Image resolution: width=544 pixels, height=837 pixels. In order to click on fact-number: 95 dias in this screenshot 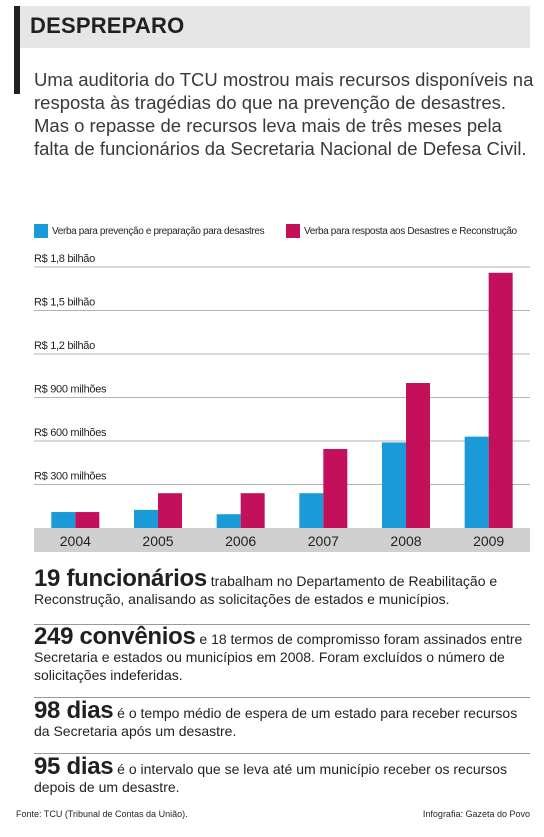, I will do `click(74, 766)`.